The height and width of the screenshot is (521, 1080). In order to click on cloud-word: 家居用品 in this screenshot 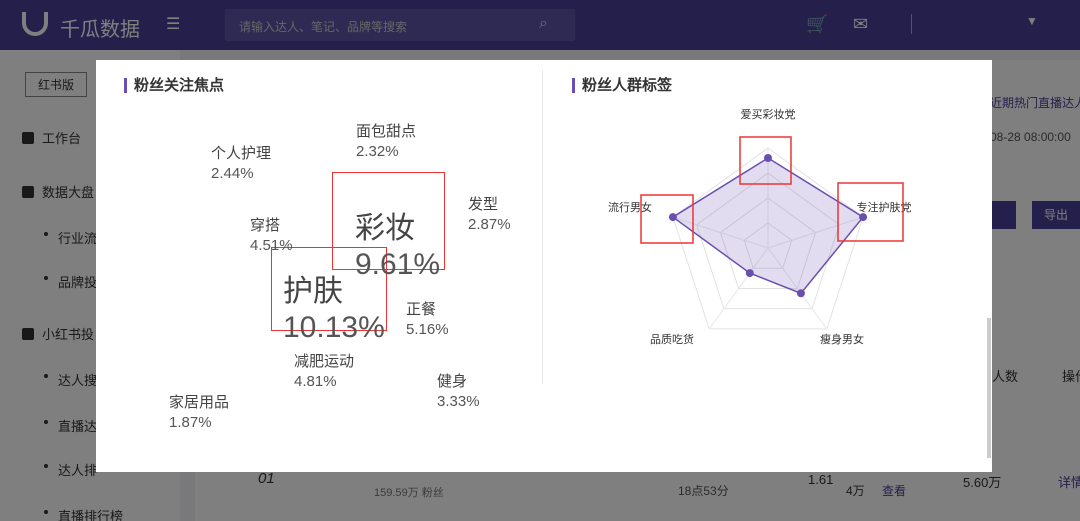, I will do `click(199, 402)`.